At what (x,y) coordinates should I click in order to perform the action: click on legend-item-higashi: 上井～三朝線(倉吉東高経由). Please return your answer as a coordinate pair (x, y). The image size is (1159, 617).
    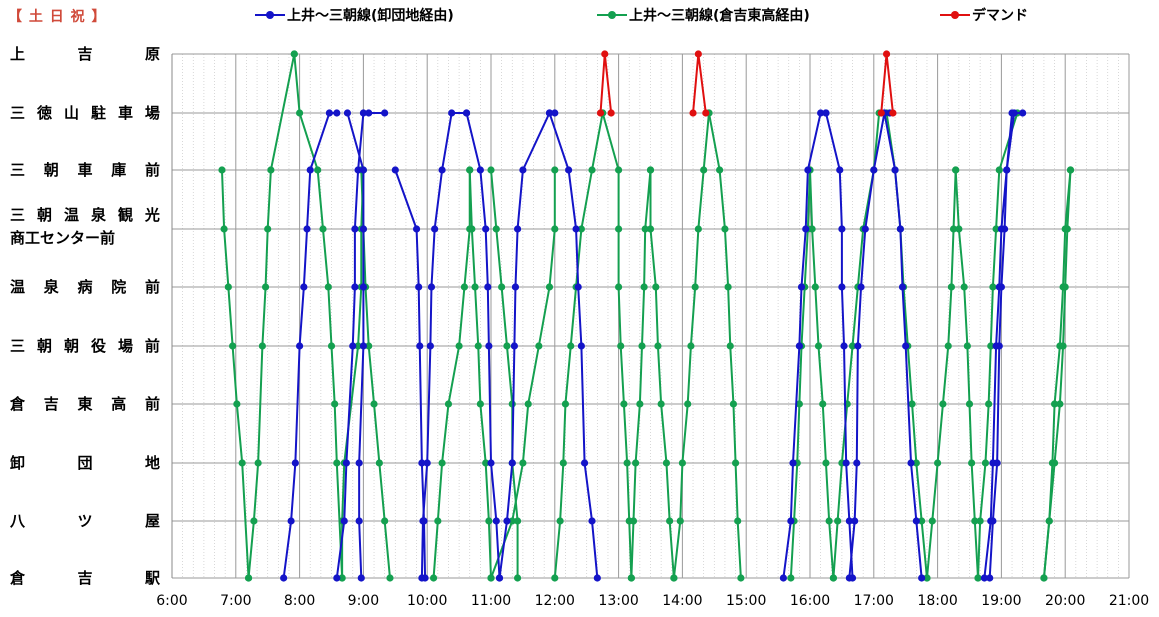
    Looking at the image, I should click on (703, 15).